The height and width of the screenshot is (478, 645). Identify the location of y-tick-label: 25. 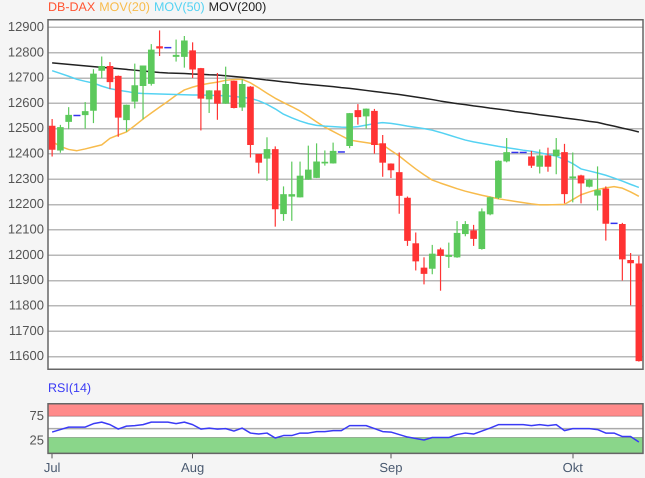
(37, 440).